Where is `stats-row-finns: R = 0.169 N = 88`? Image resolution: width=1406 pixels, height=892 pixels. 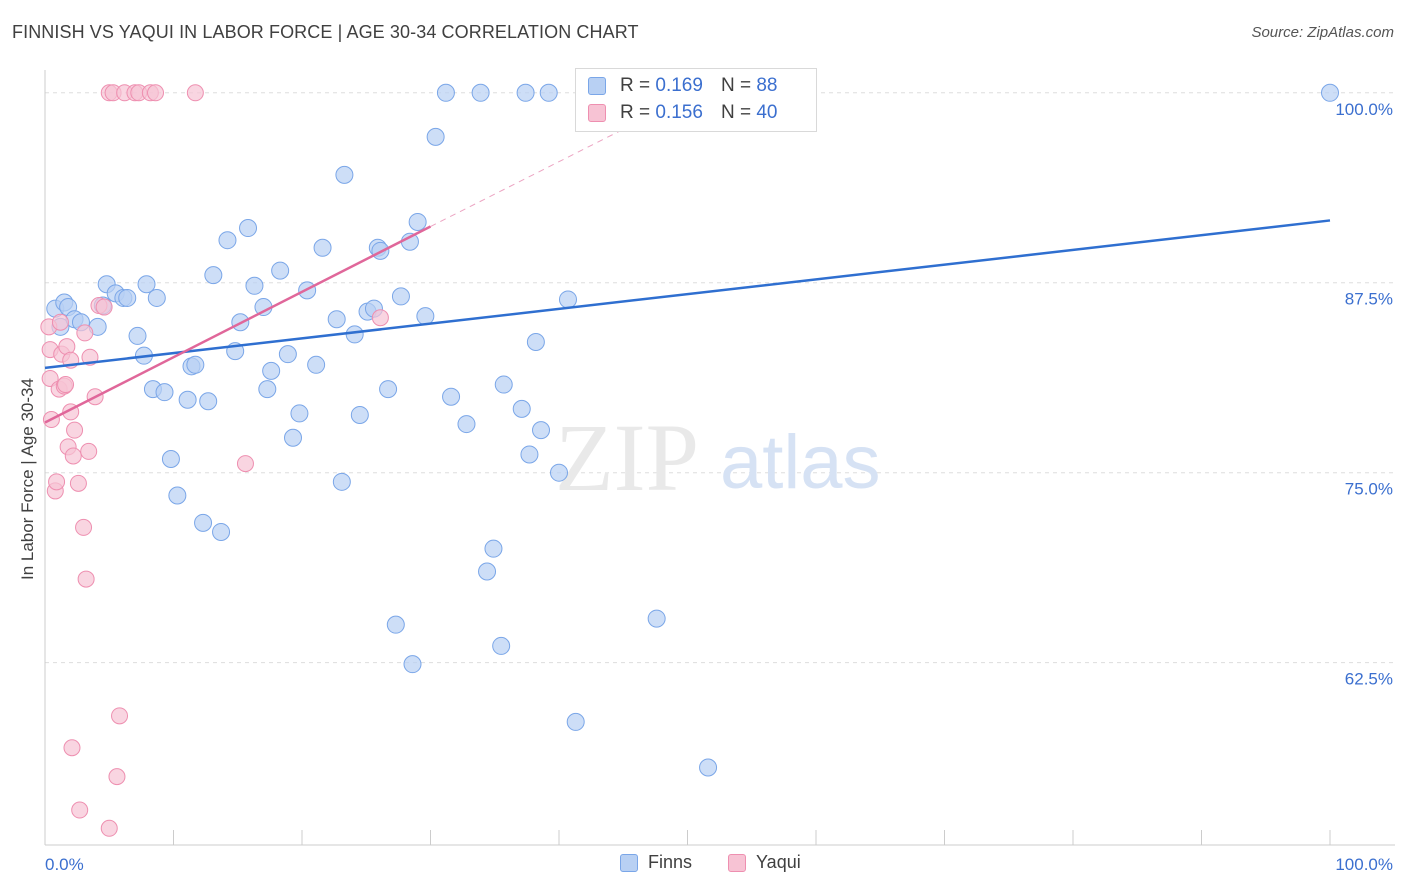 stats-row-finns: R = 0.169 N = 88 is located at coordinates (682, 86).